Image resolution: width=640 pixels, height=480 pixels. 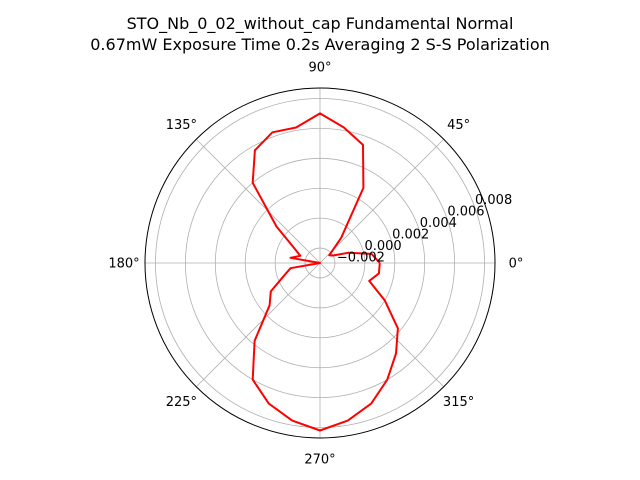 What do you see at coordinates (181, 125) in the screenshot?
I see `angle-tick-label: 135°` at bounding box center [181, 125].